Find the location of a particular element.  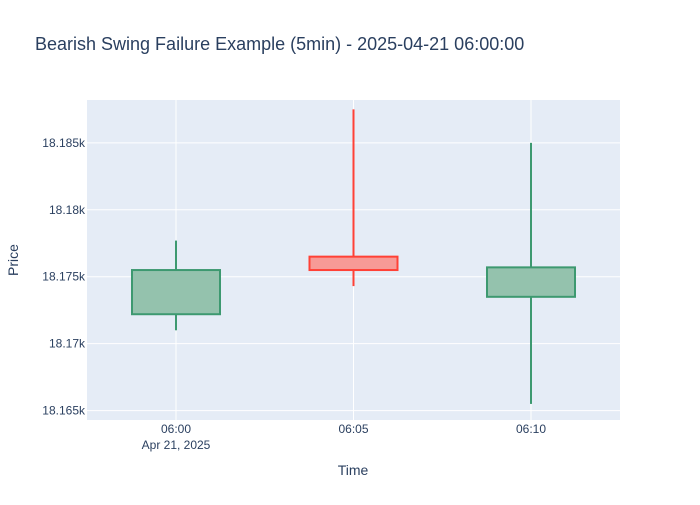

x-axis-label: Time is located at coordinates (353, 470).